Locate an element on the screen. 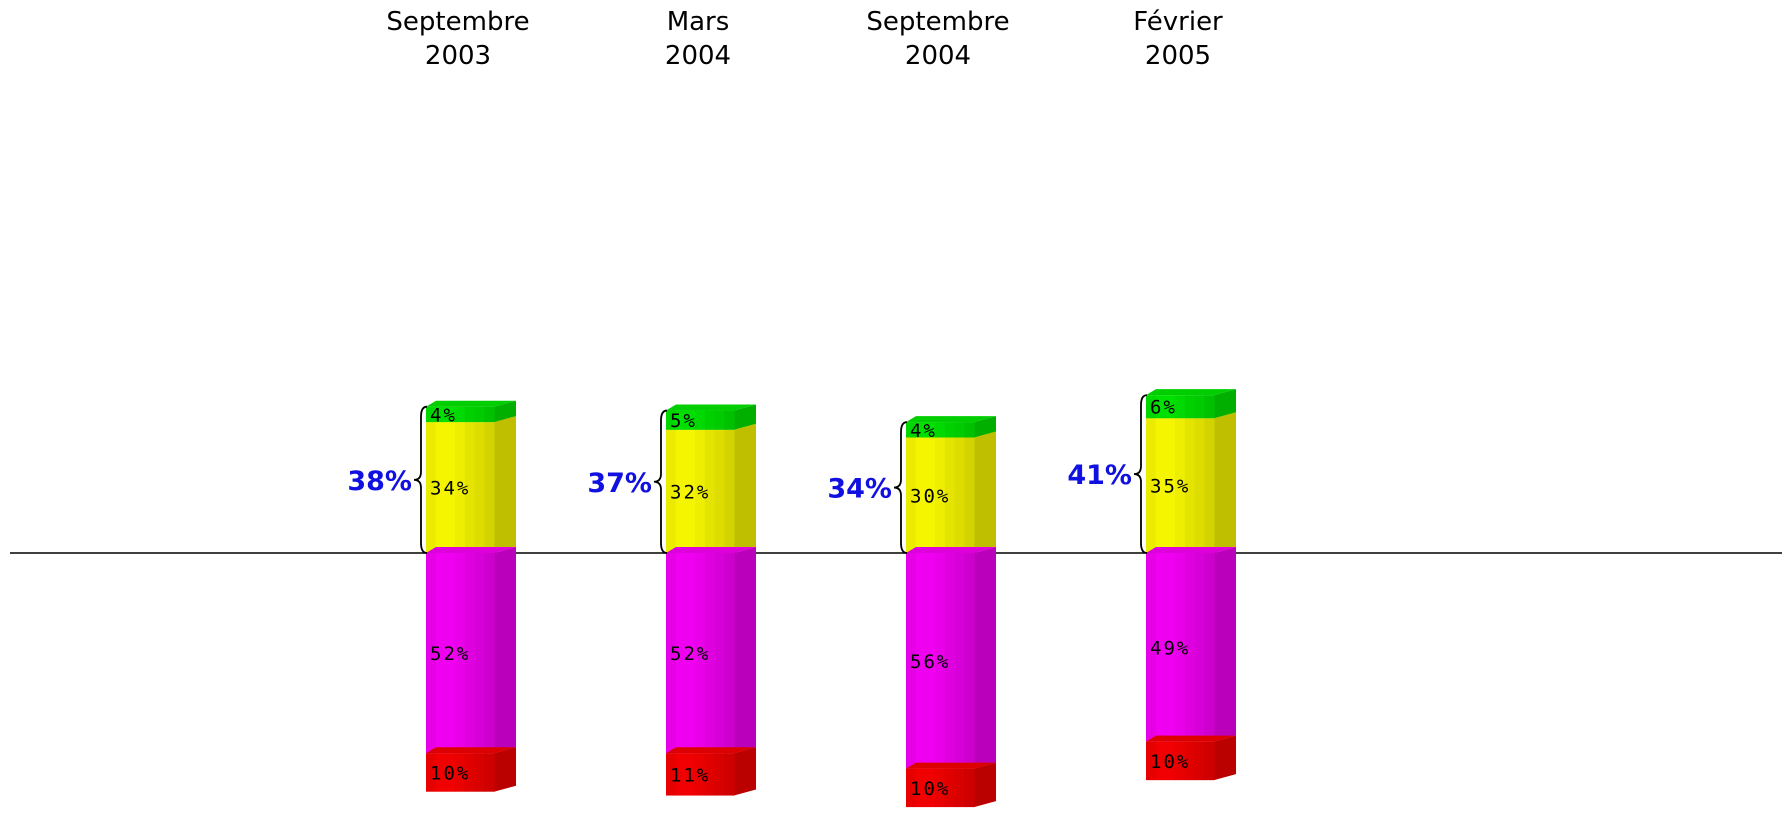  segment-value-label: 49% is located at coordinates (1170, 648).